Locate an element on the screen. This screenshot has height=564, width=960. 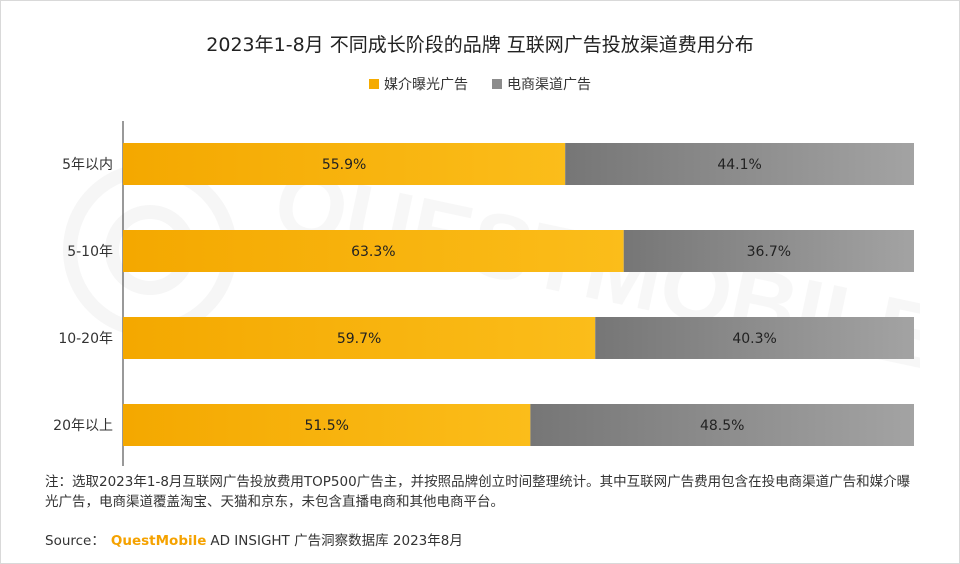
legend-swatch-media is located at coordinates (374, 84).